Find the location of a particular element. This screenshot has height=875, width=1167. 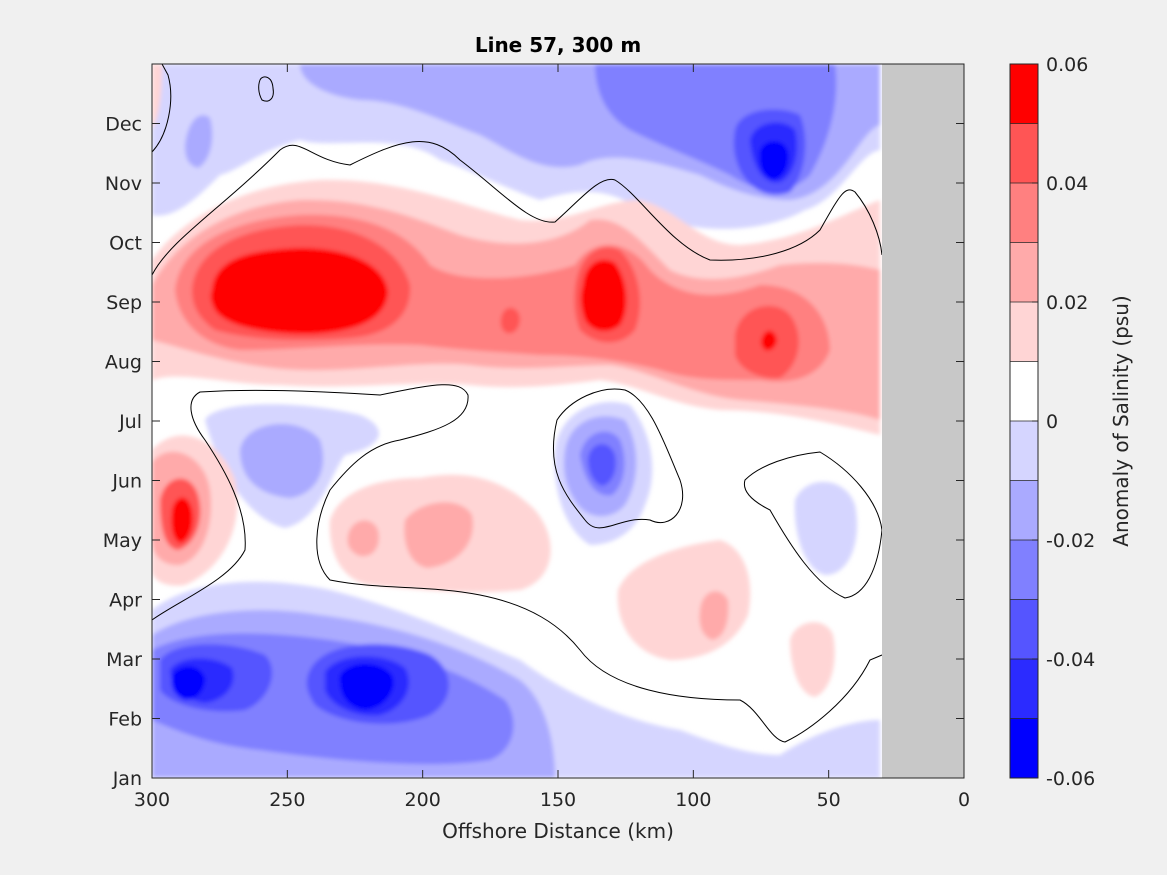

y-tick-label: Jan is located at coordinates (127, 779).